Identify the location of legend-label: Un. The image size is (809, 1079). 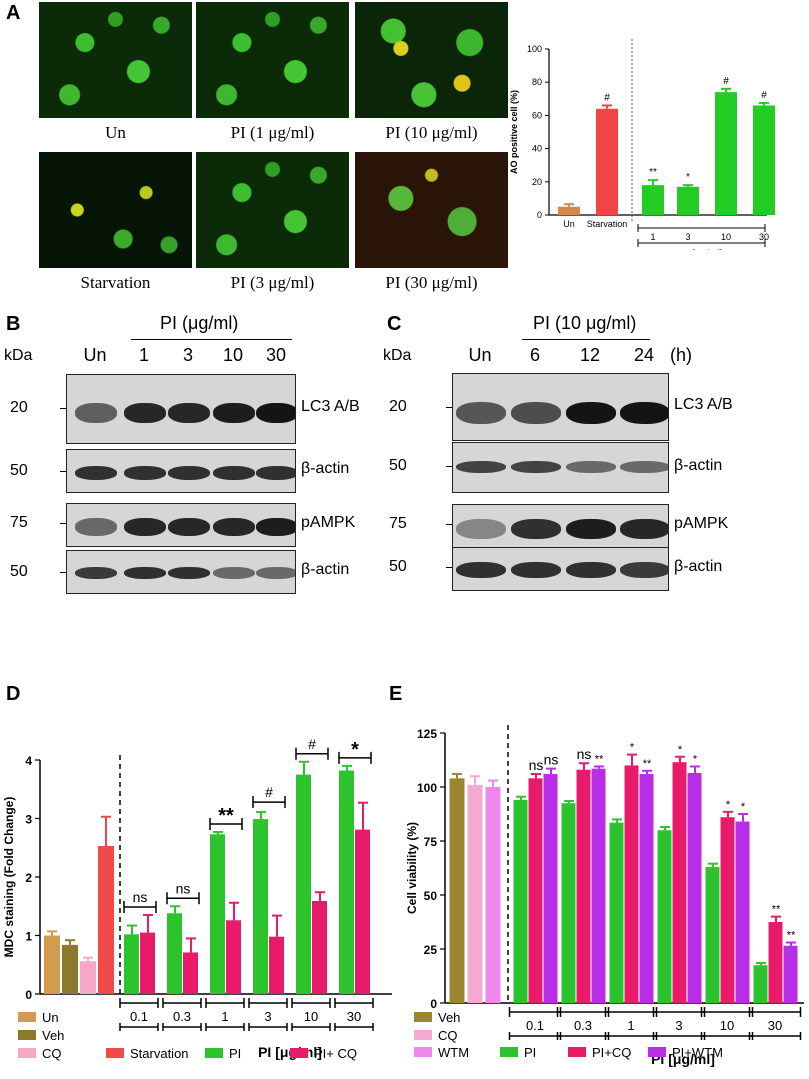
(50, 1017).